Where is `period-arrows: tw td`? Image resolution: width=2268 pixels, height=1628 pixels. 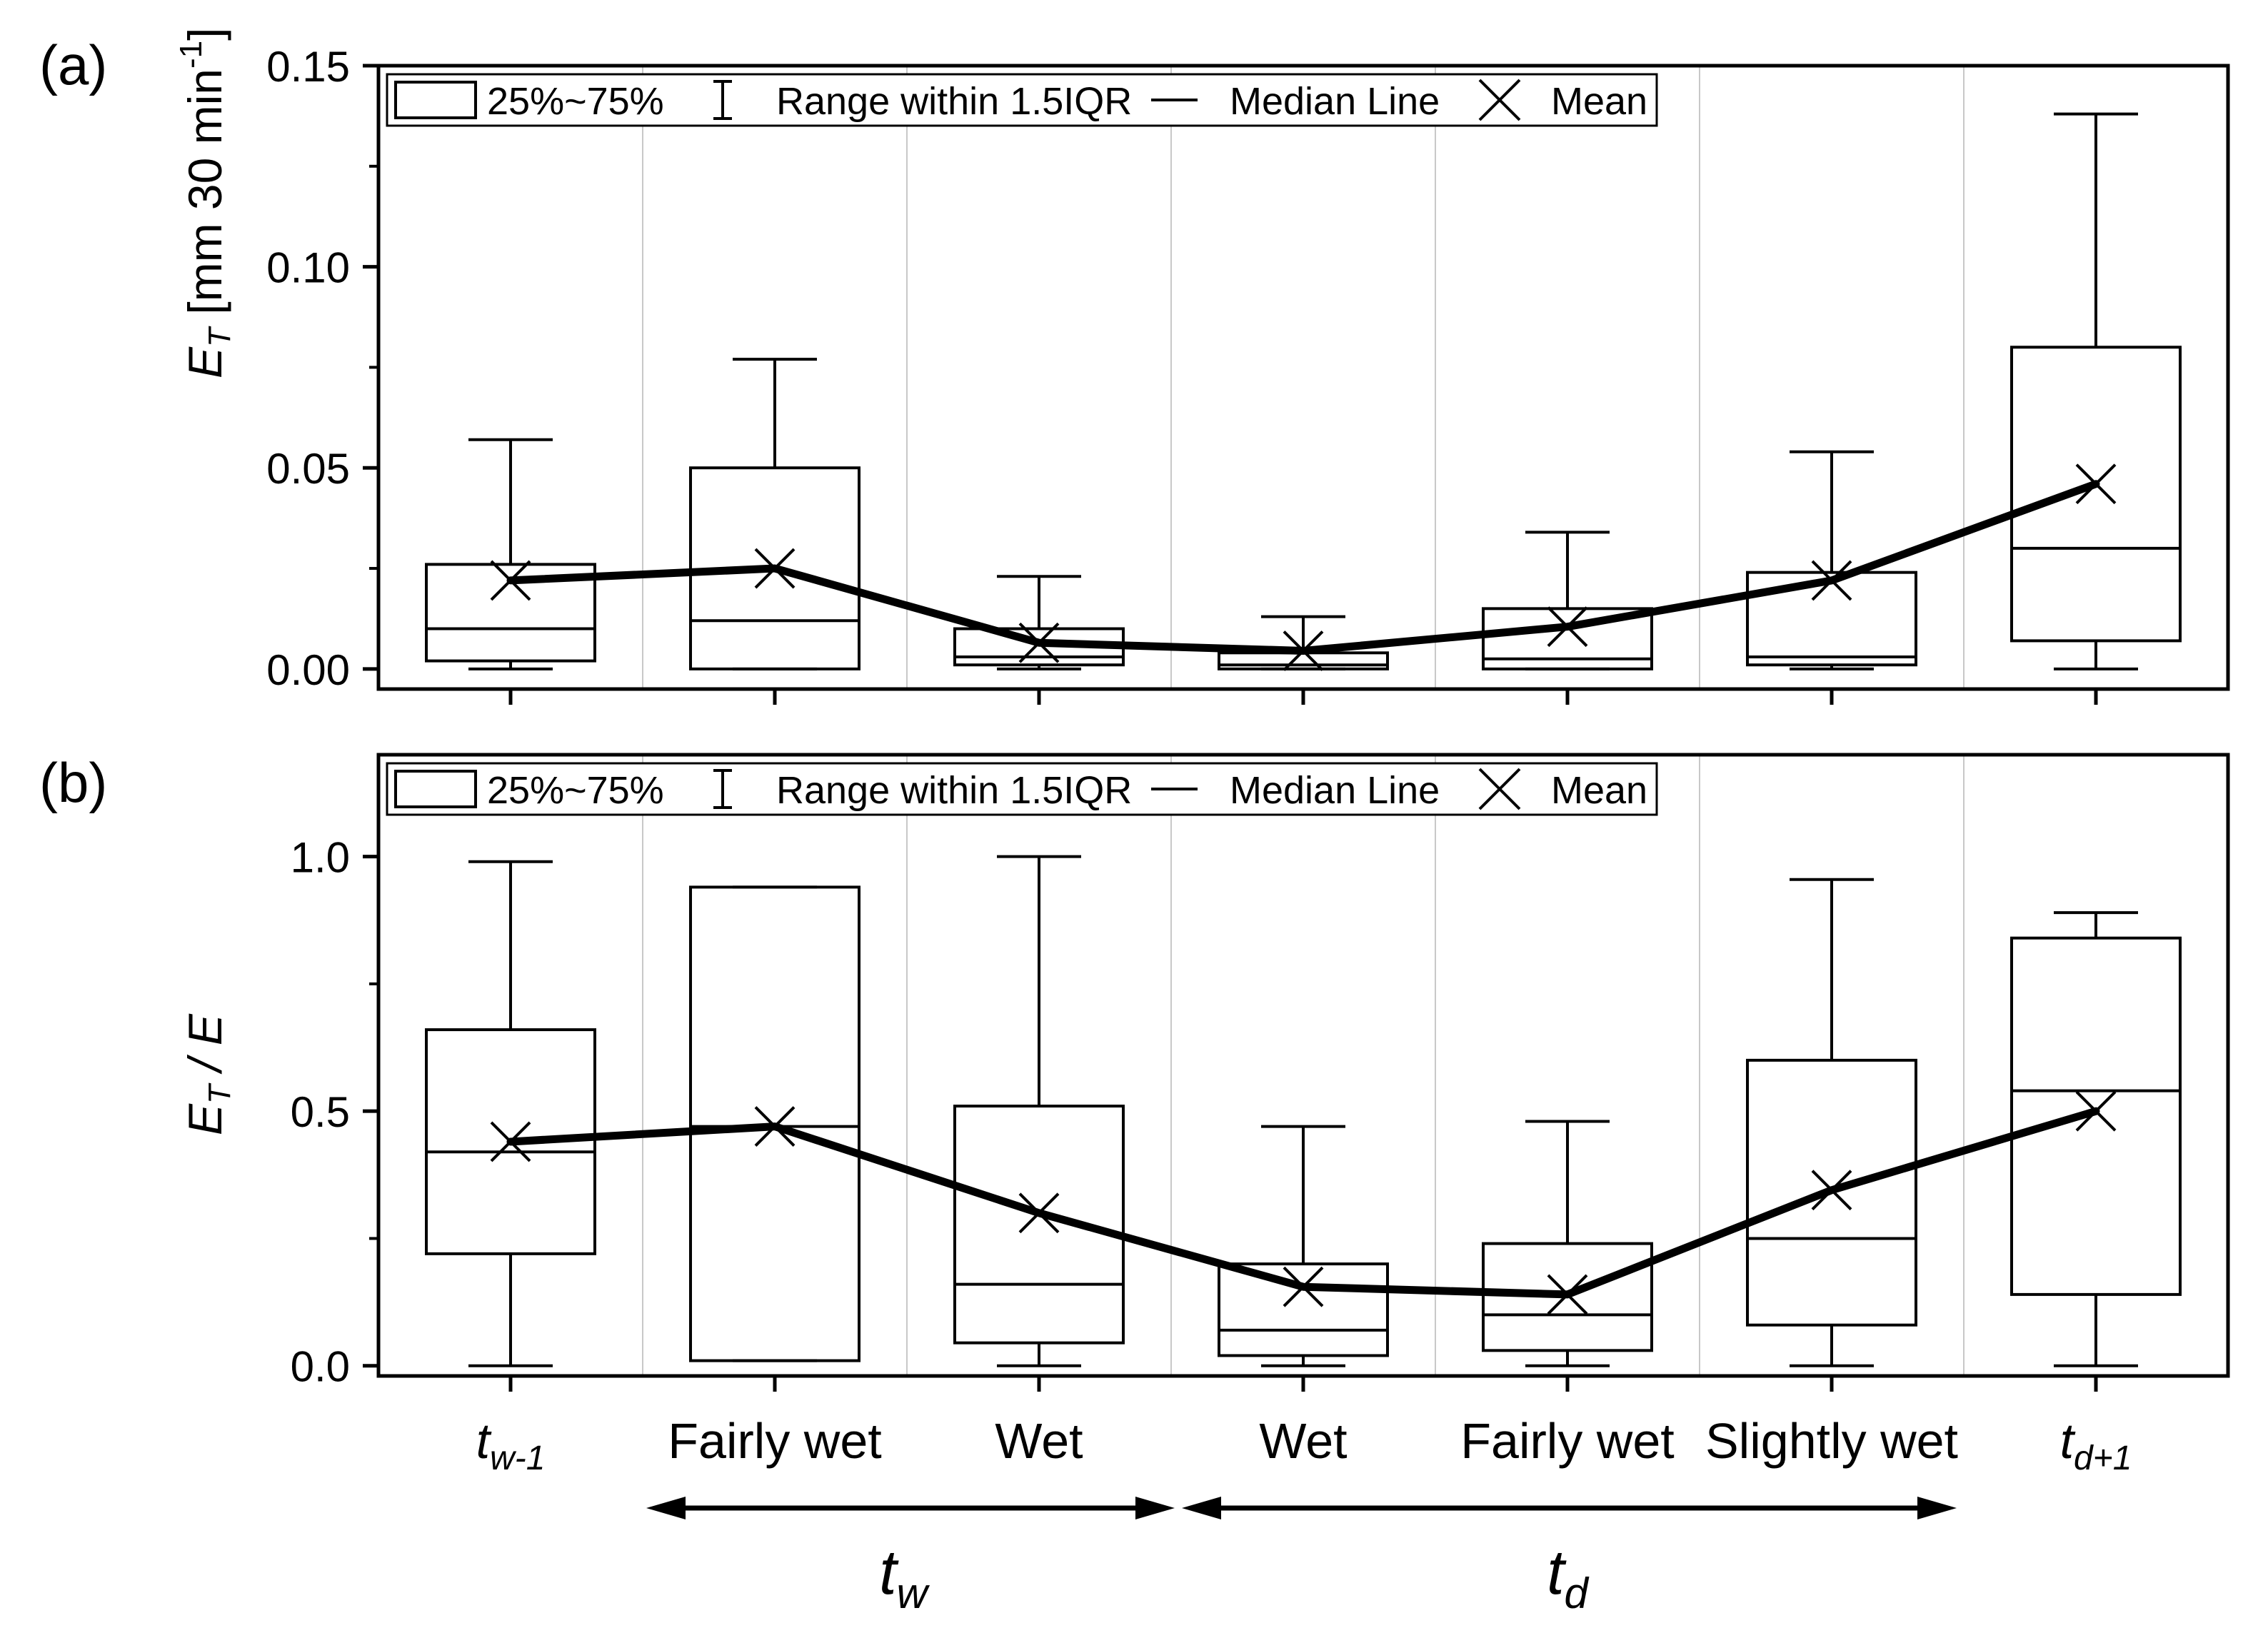
period-arrows: tw td is located at coordinates (1301, 1557).